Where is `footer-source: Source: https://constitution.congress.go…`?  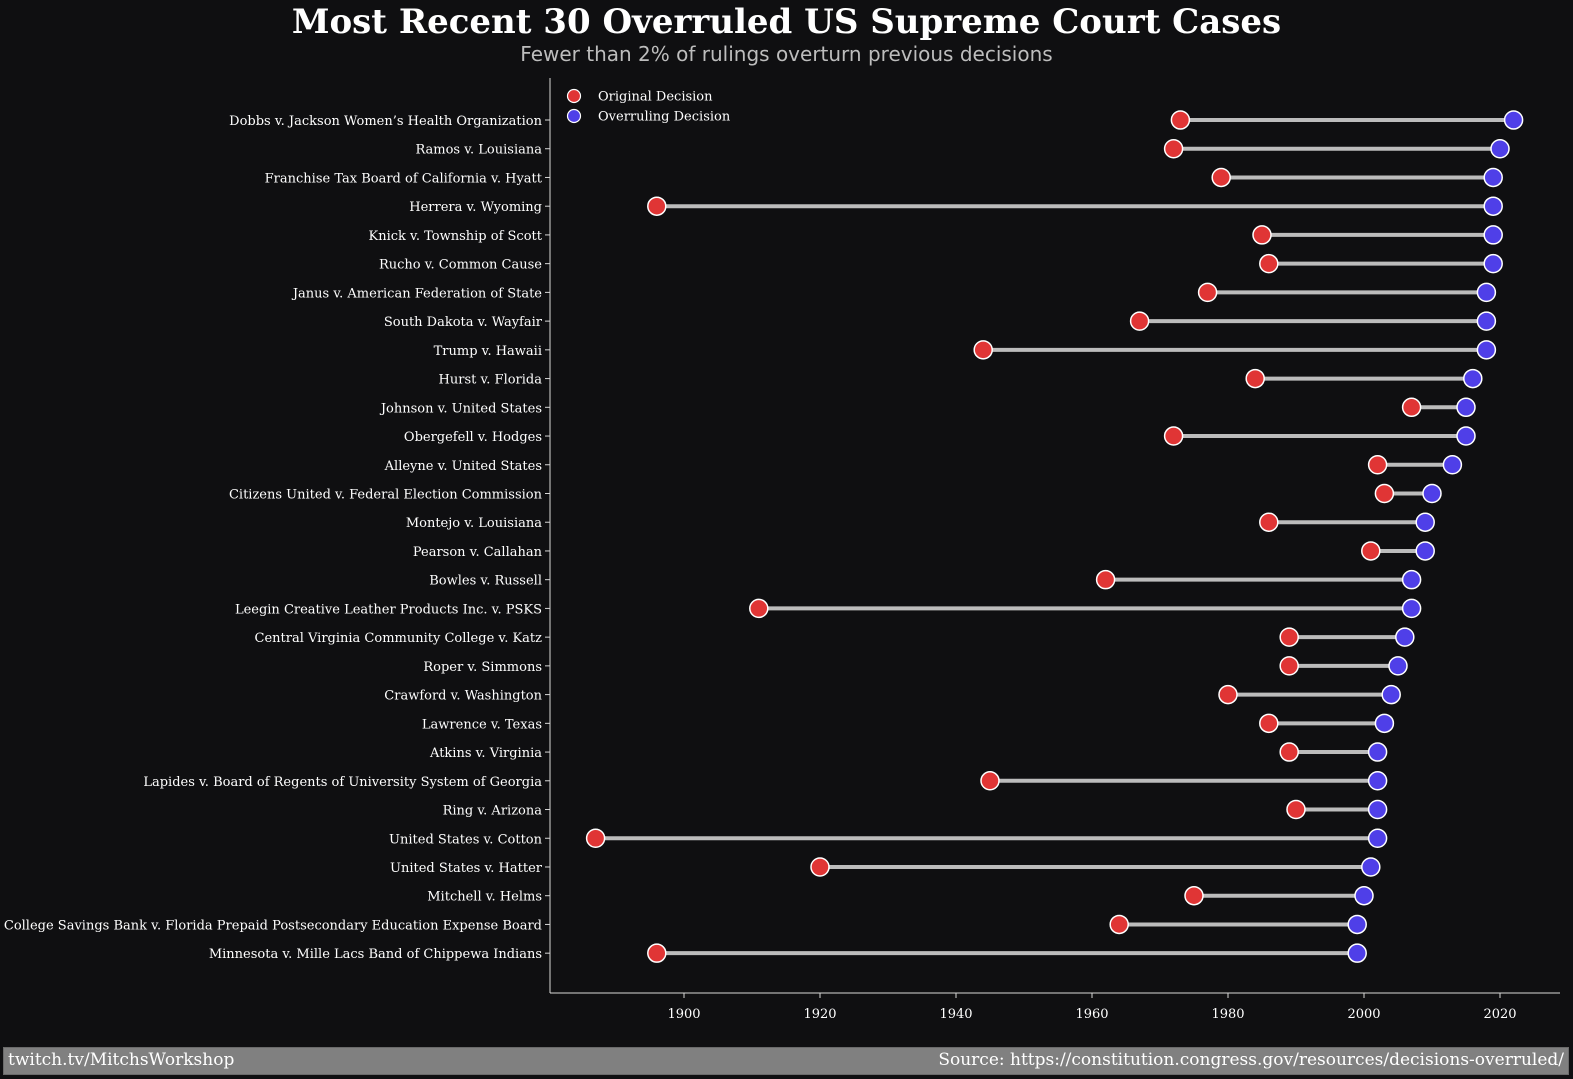
footer-source: Source: https://constitution.congress.go… is located at coordinates (1251, 1060).